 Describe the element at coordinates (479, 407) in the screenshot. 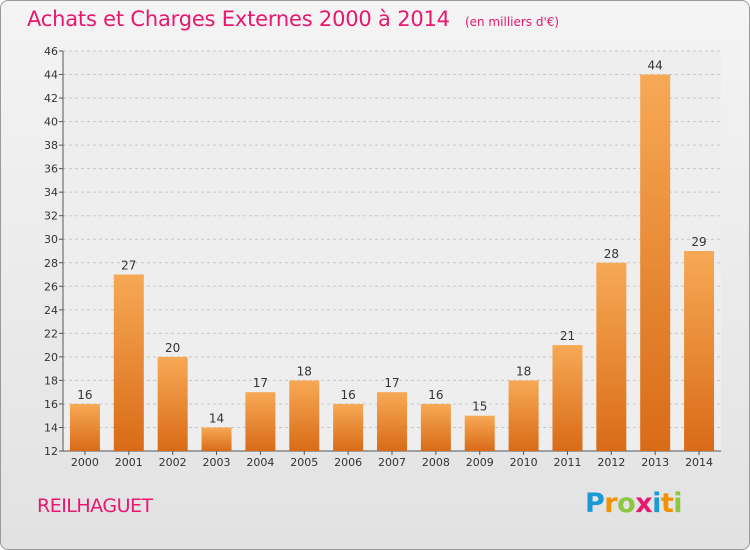

I see `data-label: 15` at that location.